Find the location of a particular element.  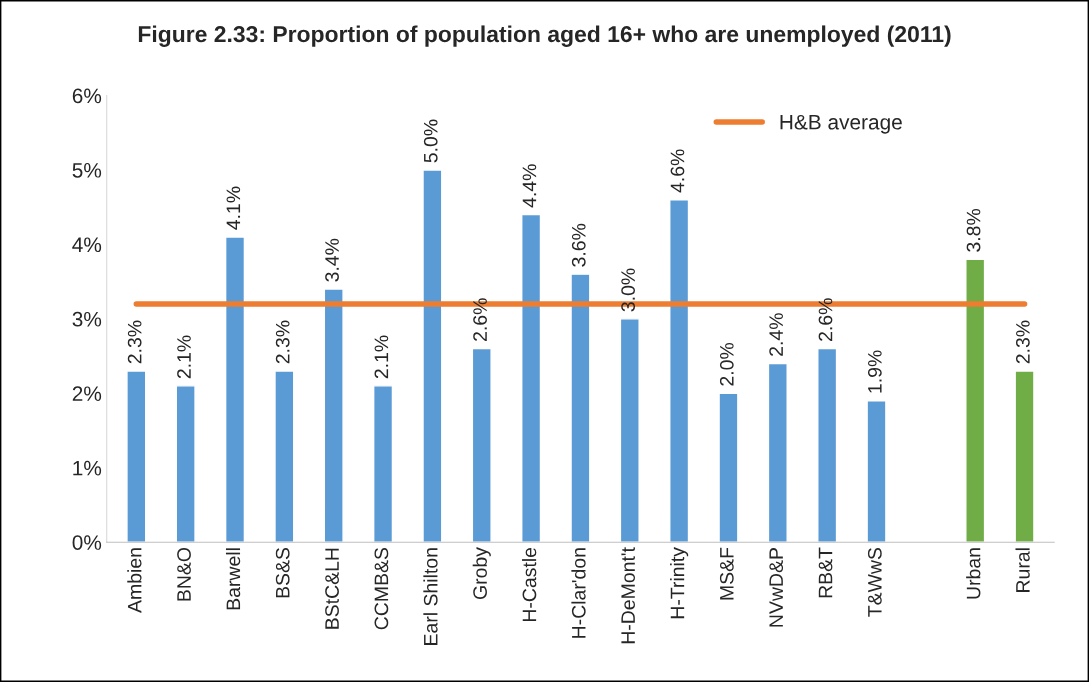

x-tick-label: MS&F is located at coordinates (726, 573).